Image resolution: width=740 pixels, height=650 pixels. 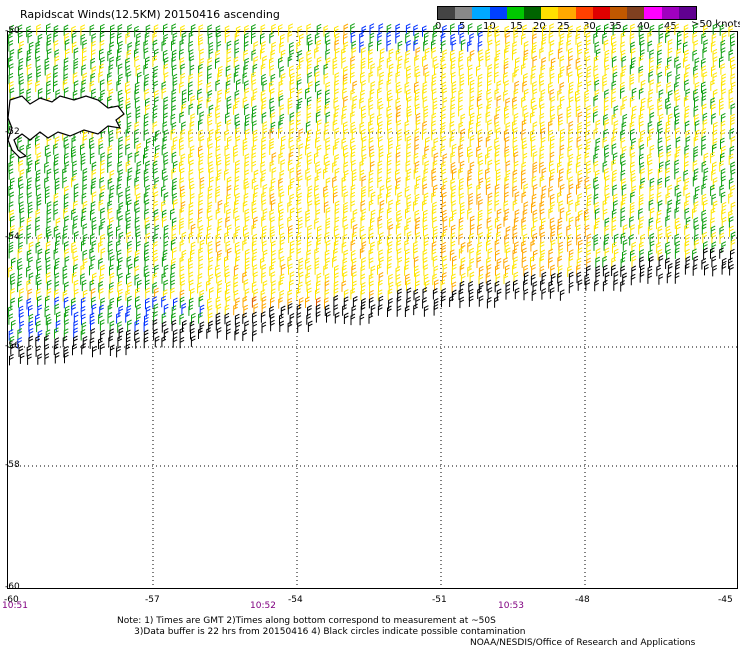 I want to click on legend-label: 25, so click(x=563, y=26).